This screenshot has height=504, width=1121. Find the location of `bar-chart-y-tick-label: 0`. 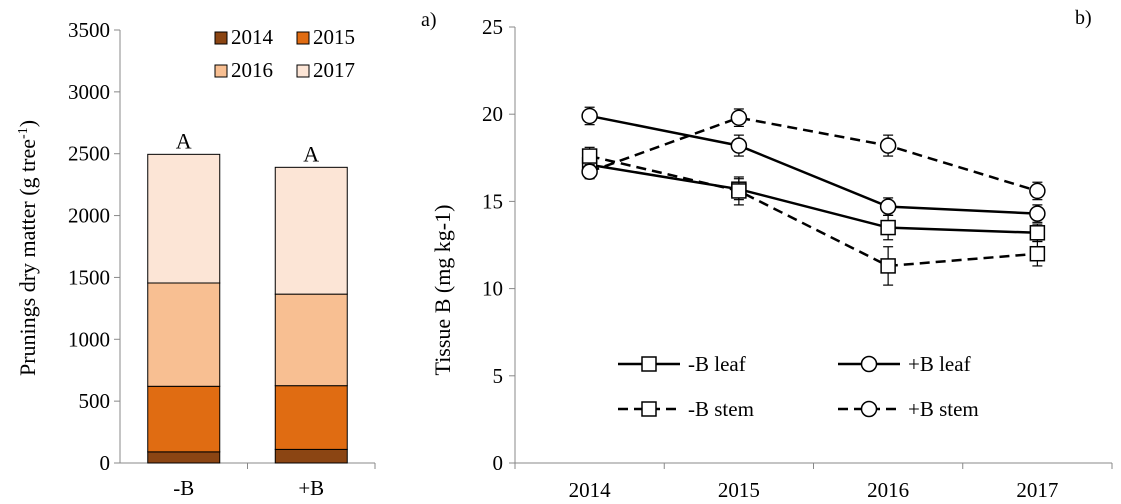

bar-chart-y-tick-label: 0 is located at coordinates (105, 463).